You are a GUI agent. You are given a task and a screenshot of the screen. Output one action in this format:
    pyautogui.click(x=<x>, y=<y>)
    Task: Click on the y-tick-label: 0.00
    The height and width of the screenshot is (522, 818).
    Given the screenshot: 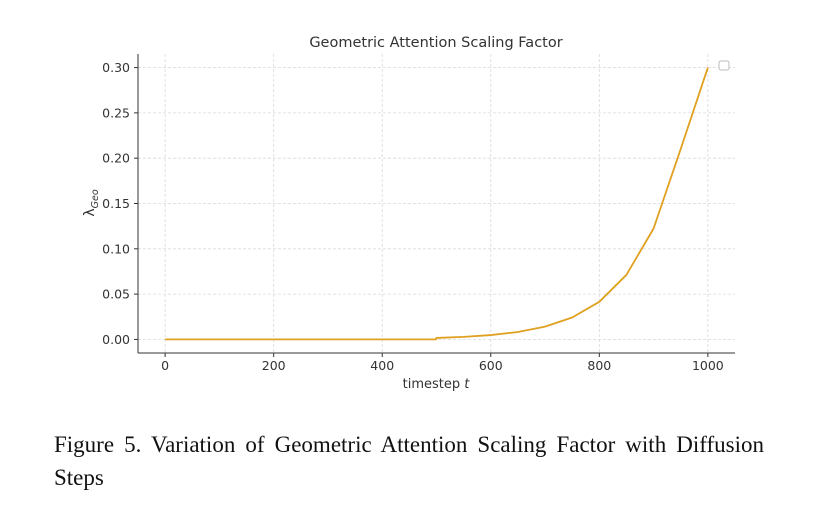 What is the action you would take?
    pyautogui.click(x=116, y=339)
    